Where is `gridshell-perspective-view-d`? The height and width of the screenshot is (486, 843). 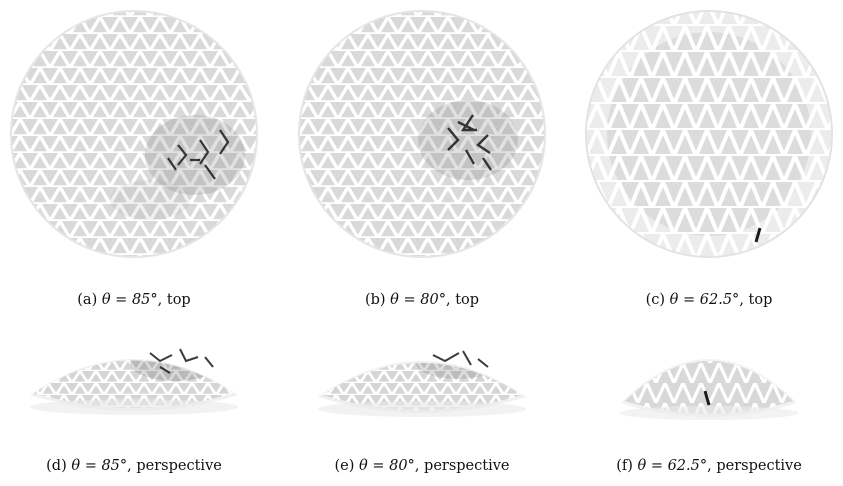 gridshell-perspective-view-d is located at coordinates (134, 381).